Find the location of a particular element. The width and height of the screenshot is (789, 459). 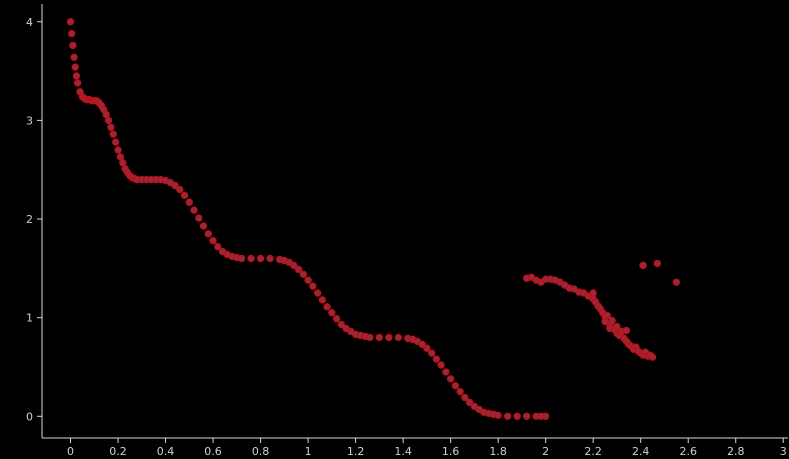

x-tick-label: 2.2 is located at coordinates (593, 451).